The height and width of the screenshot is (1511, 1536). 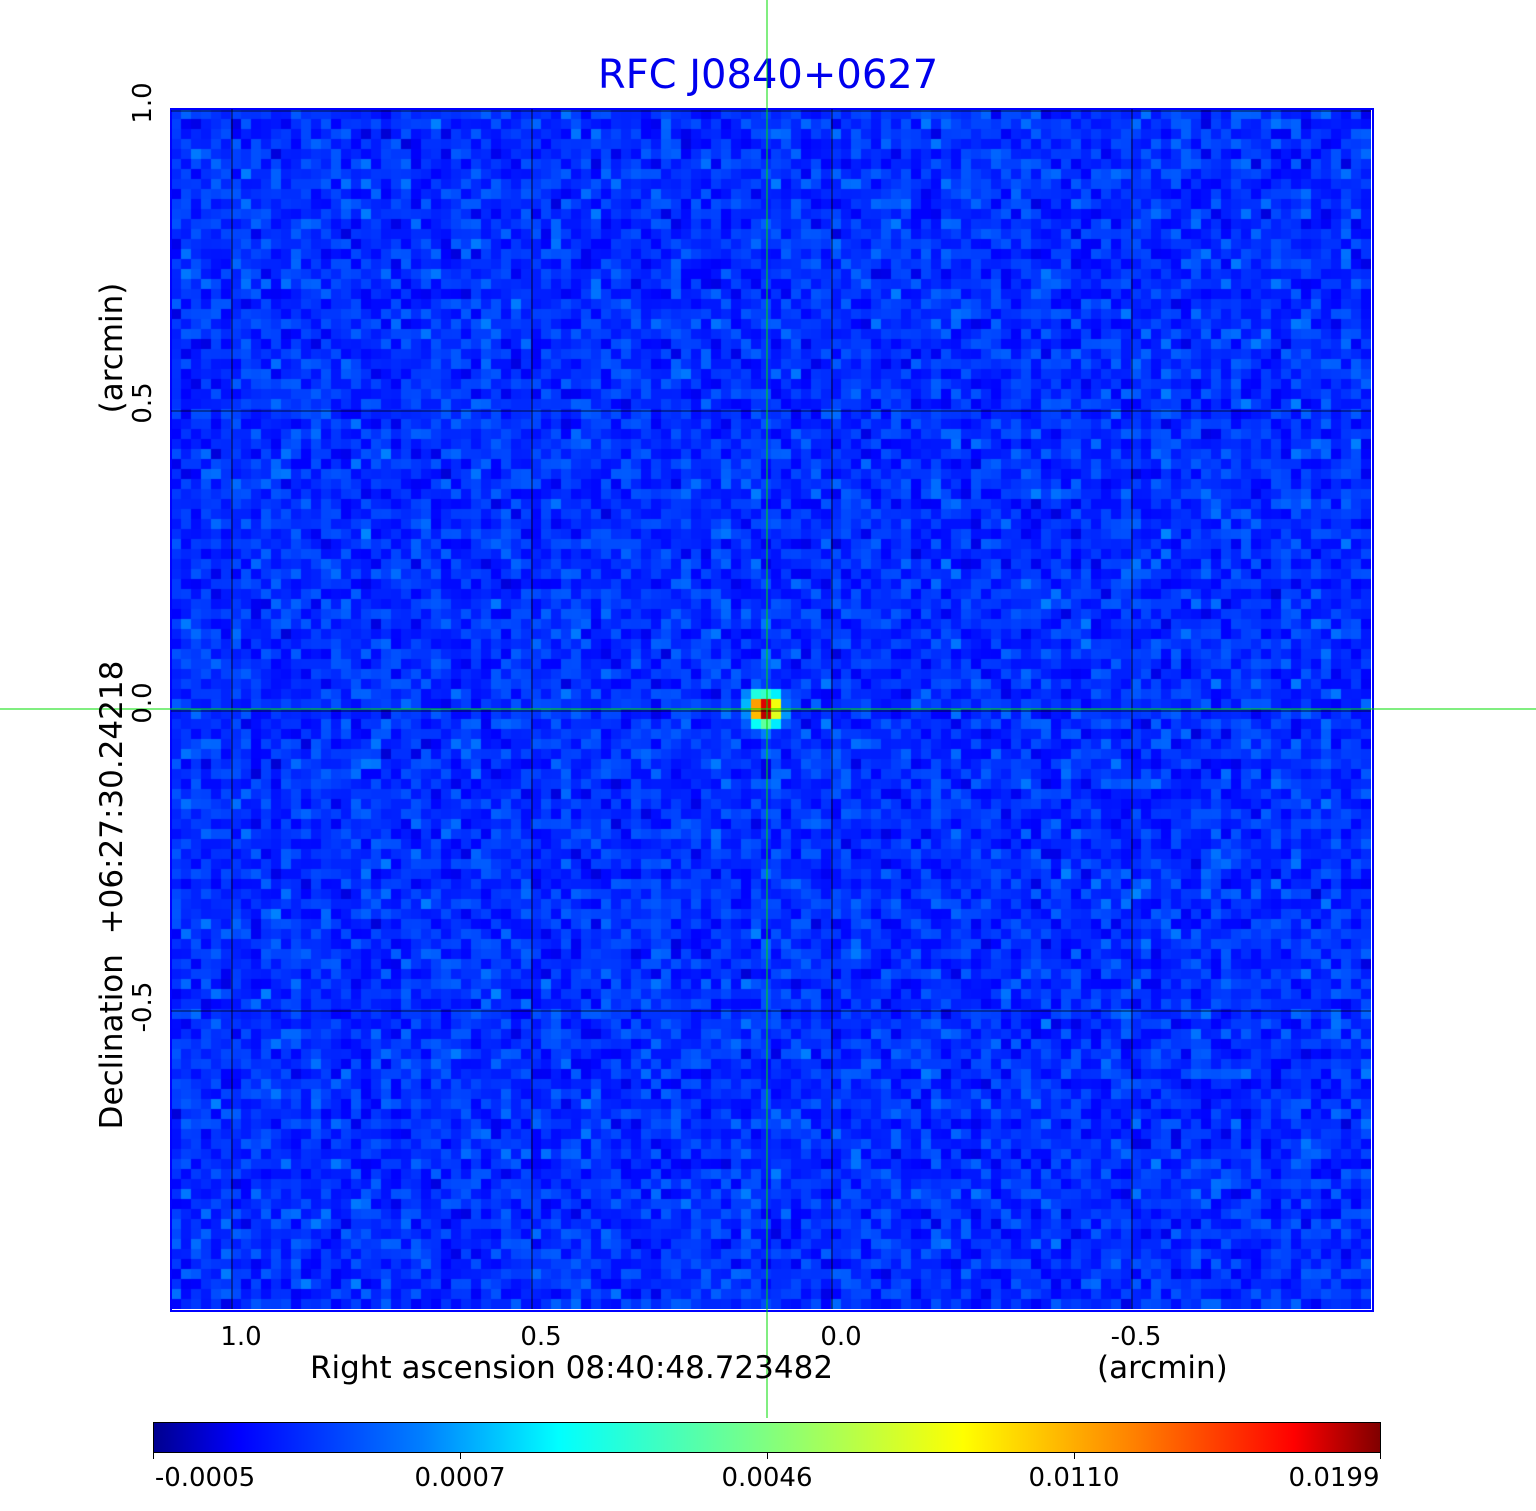 I want to click on colorbar-tick-label: -0.0005, so click(x=205, y=1478).